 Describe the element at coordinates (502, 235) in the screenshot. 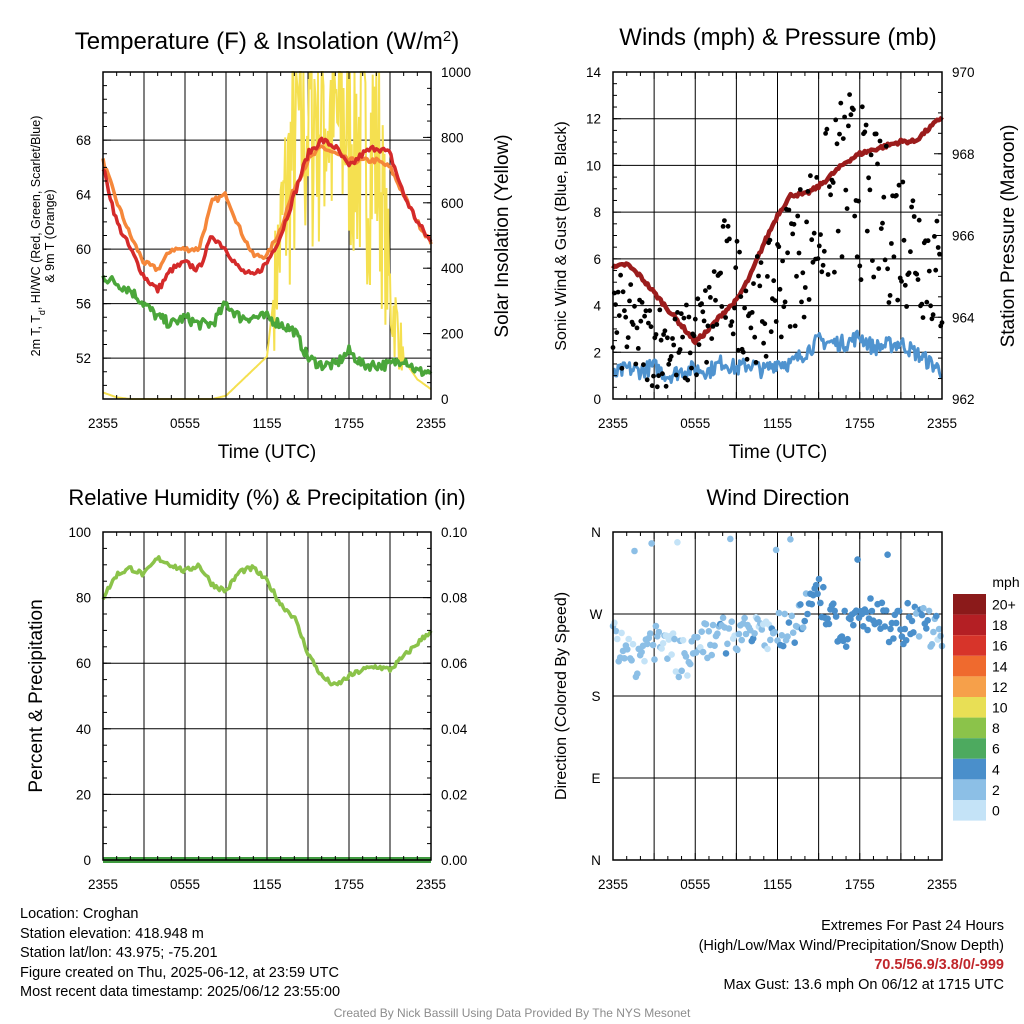

I see `temperature-y2-label: Solar Insolation (Yellow)` at that location.